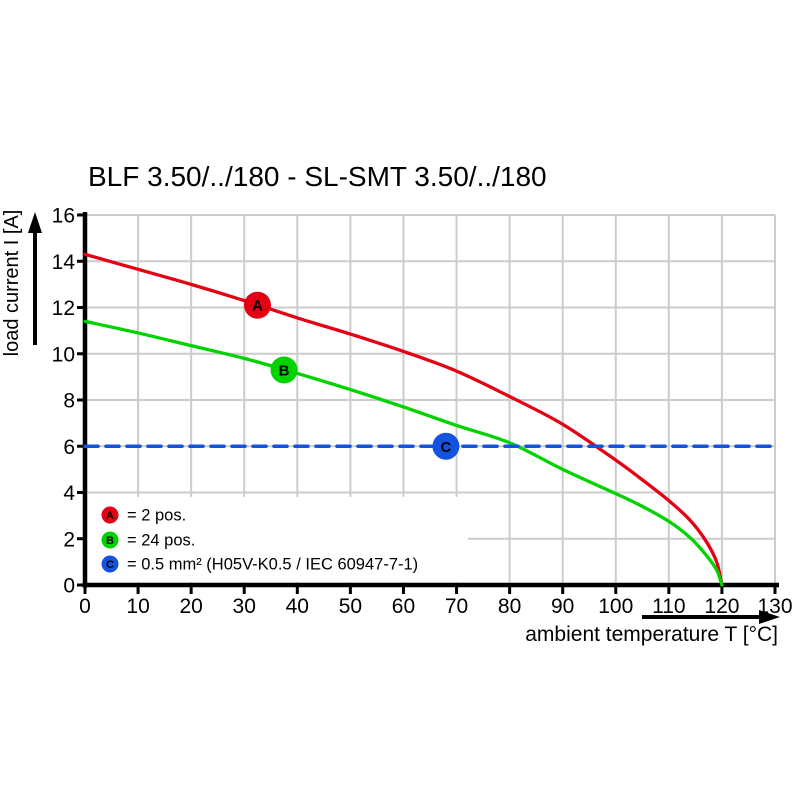 The height and width of the screenshot is (800, 800). I want to click on legend-marker-B, so click(110, 540).